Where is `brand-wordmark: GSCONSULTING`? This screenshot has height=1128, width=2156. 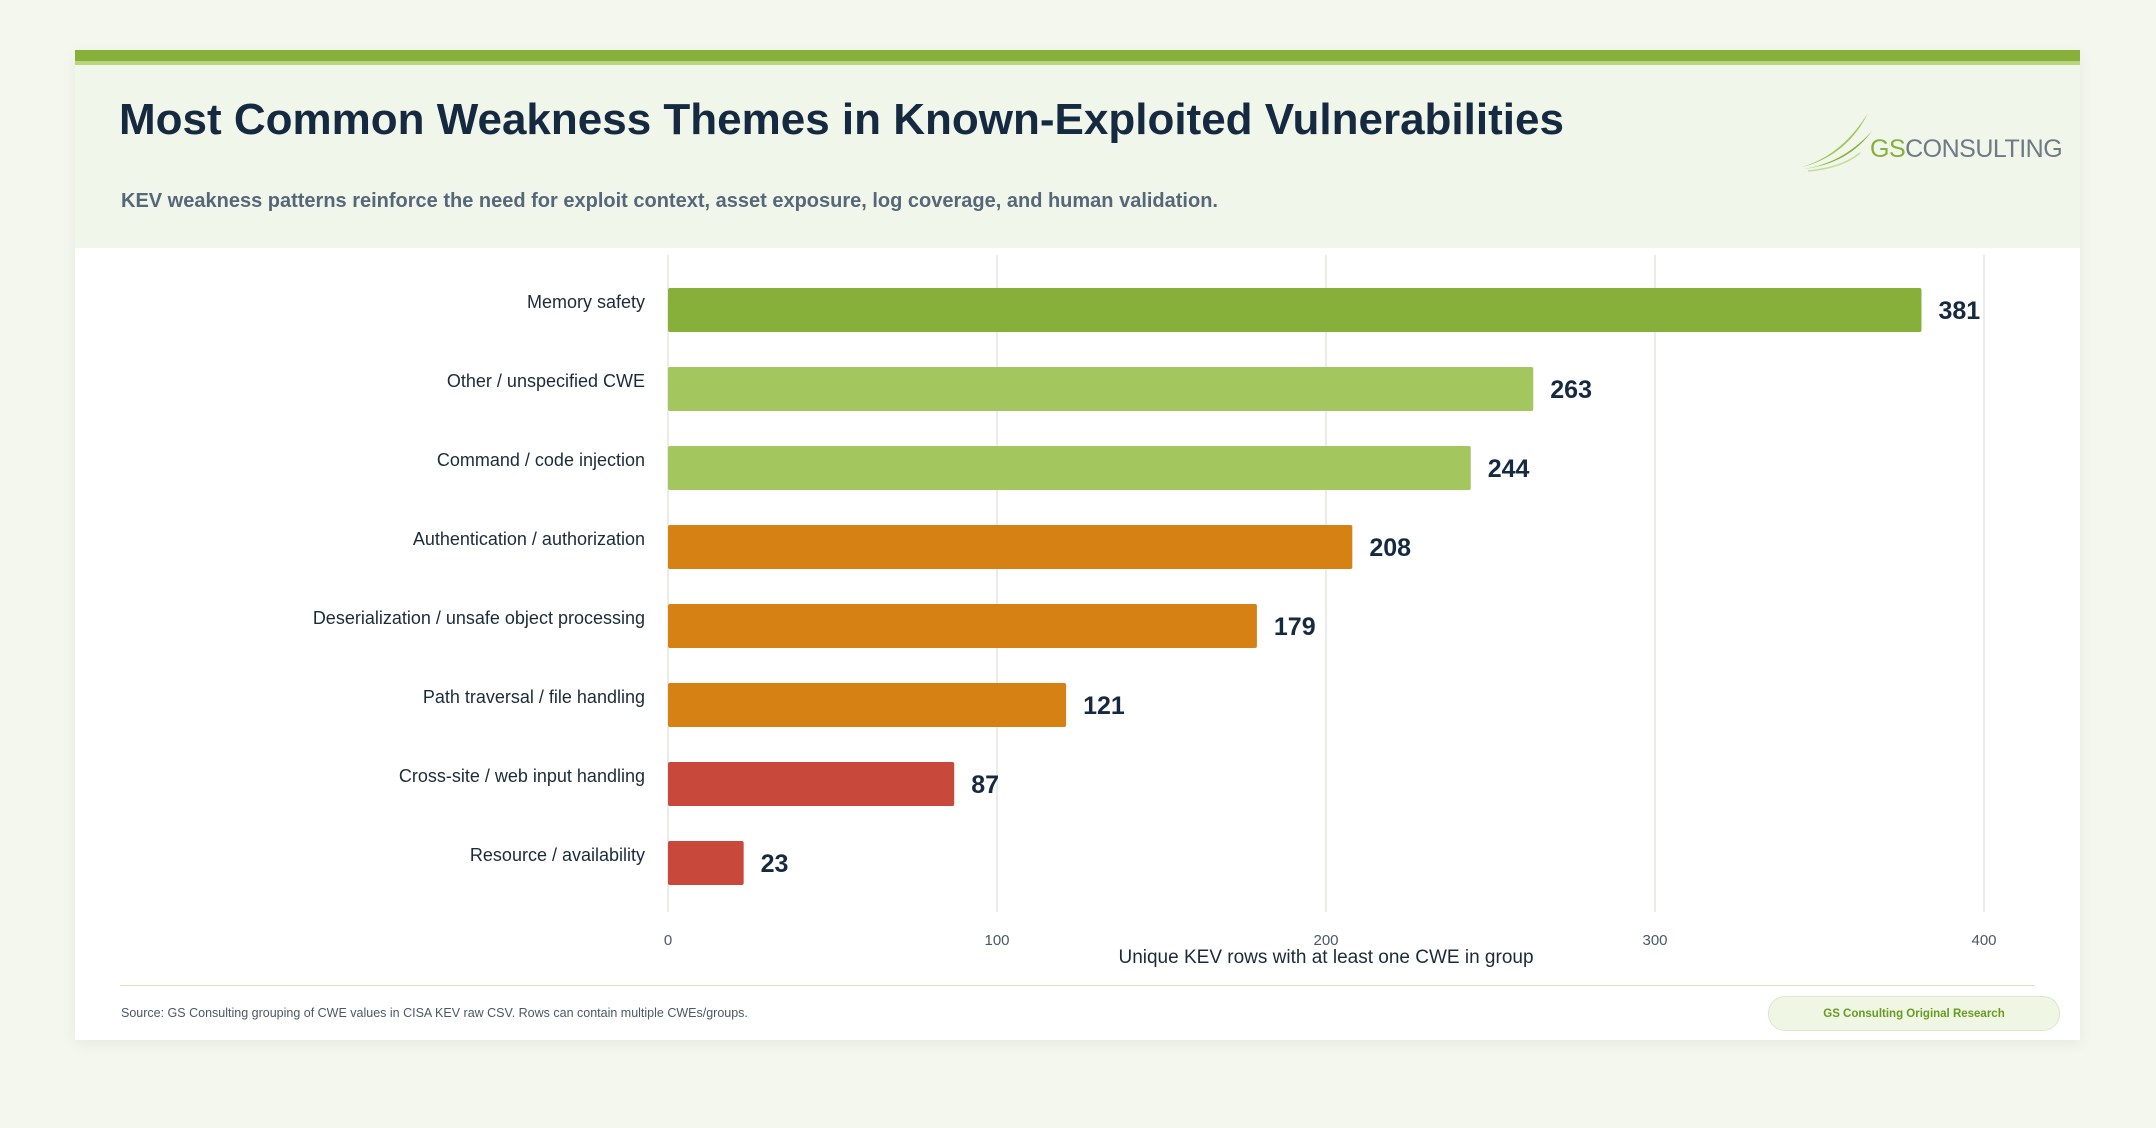
brand-wordmark: GSCONSULTING is located at coordinates (1966, 149).